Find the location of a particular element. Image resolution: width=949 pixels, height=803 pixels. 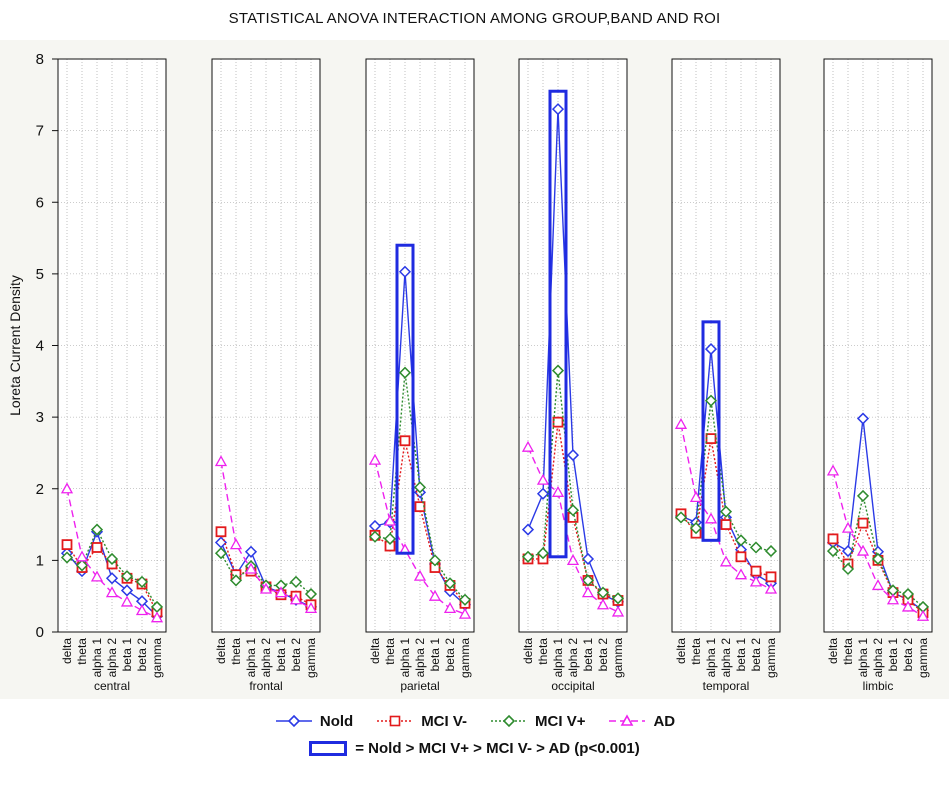

legend-series-row: Nold MCI V- MCI V+ AD is located at coordinates (474, 721).